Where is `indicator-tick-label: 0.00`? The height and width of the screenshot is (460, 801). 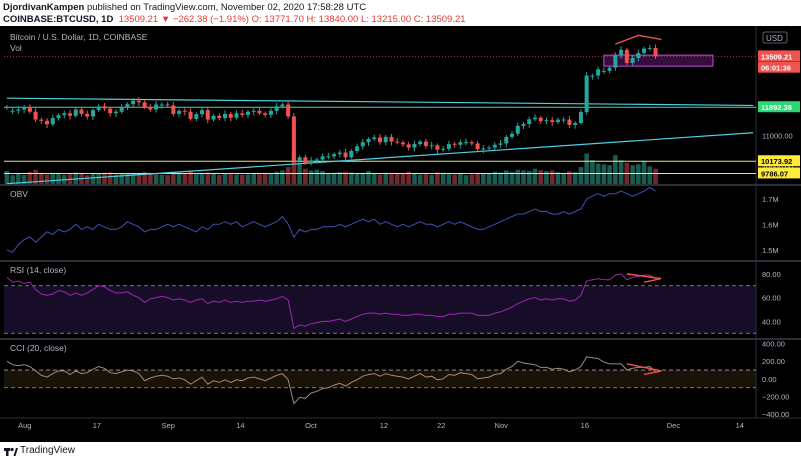
indicator-tick-label: 0.00 is located at coordinates (769, 379).